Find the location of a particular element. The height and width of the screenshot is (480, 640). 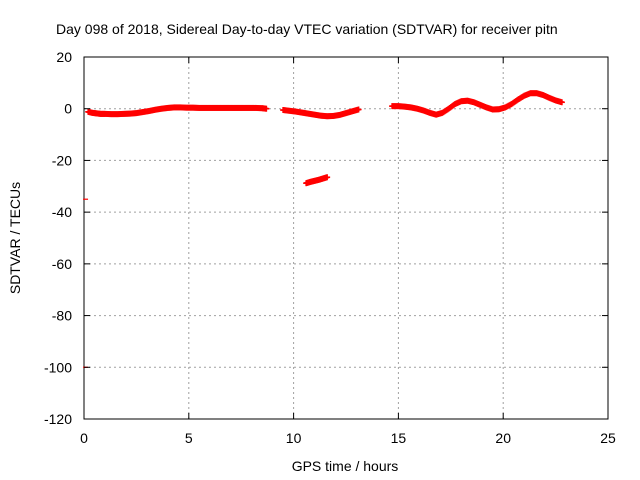

x-tick-label: 10 is located at coordinates (294, 438).